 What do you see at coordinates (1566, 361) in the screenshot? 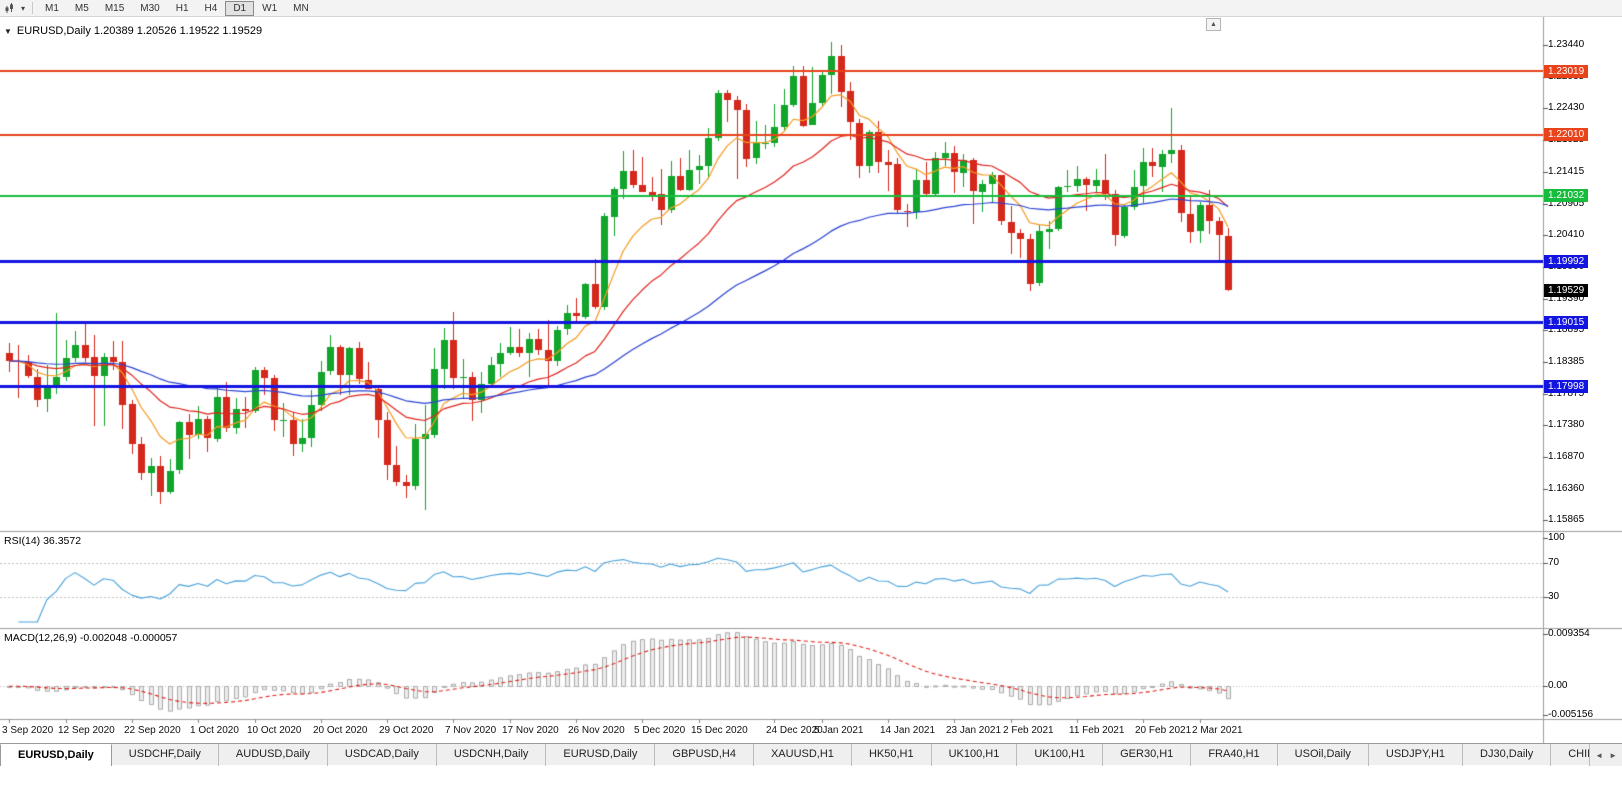
I see `price-axis-tick: 1.18385` at bounding box center [1566, 361].